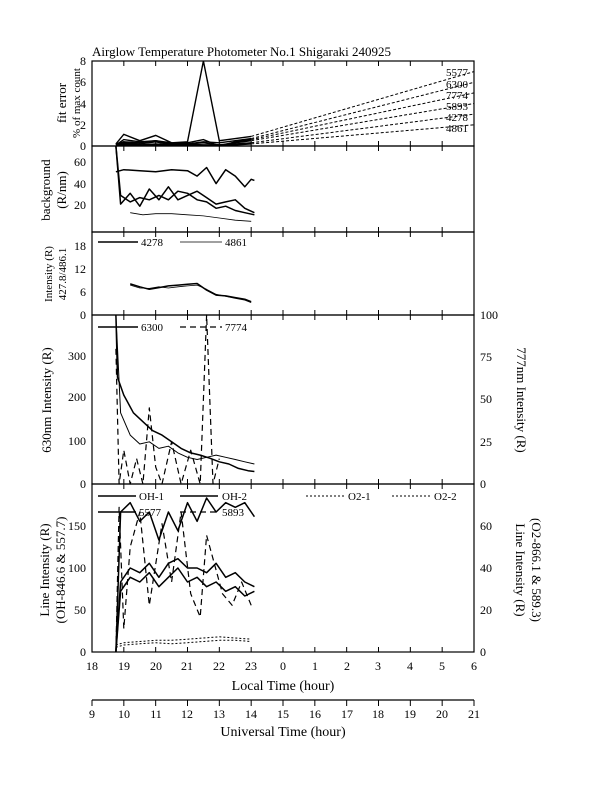 This screenshot has height=792, width=612. Describe the element at coordinates (347, 714) in the screenshot. I see `ut-tick-17: 17` at that location.